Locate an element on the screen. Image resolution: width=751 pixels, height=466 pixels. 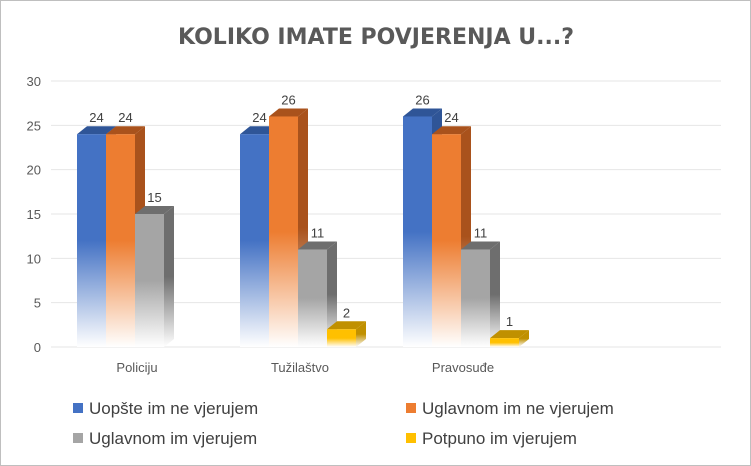
chart-title: KOLIKO IMATE POVJERENJA U...? is located at coordinates (376, 37).